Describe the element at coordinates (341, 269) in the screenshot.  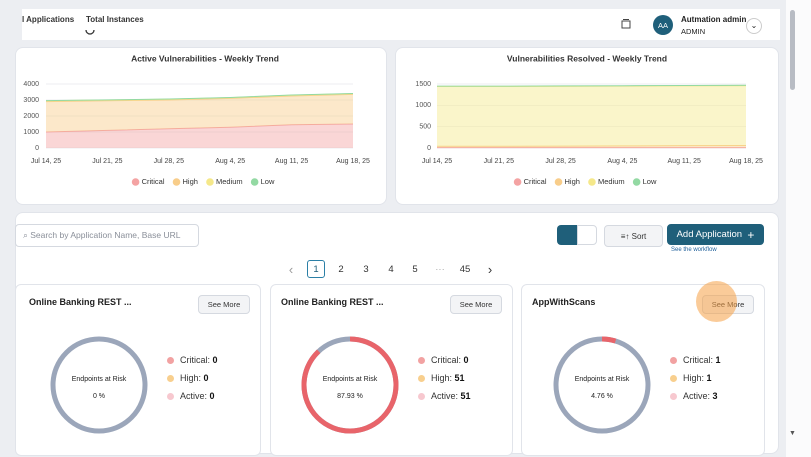
I see `page-number: 2` at that location.